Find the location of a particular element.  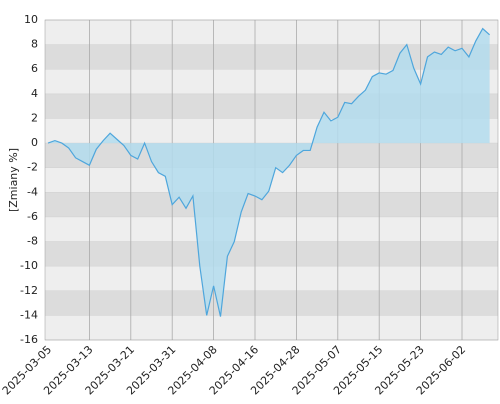

y-tick-label: -6 is located at coordinates (32, 216).